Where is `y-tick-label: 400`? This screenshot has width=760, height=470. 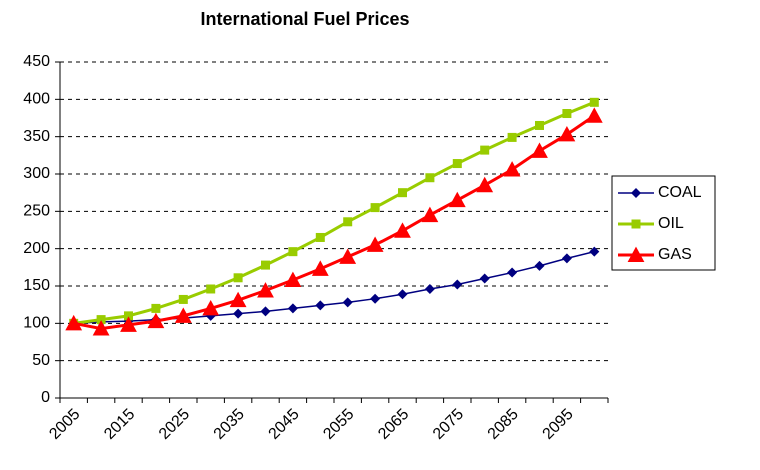
y-tick-label: 400 is located at coordinates (36, 99).